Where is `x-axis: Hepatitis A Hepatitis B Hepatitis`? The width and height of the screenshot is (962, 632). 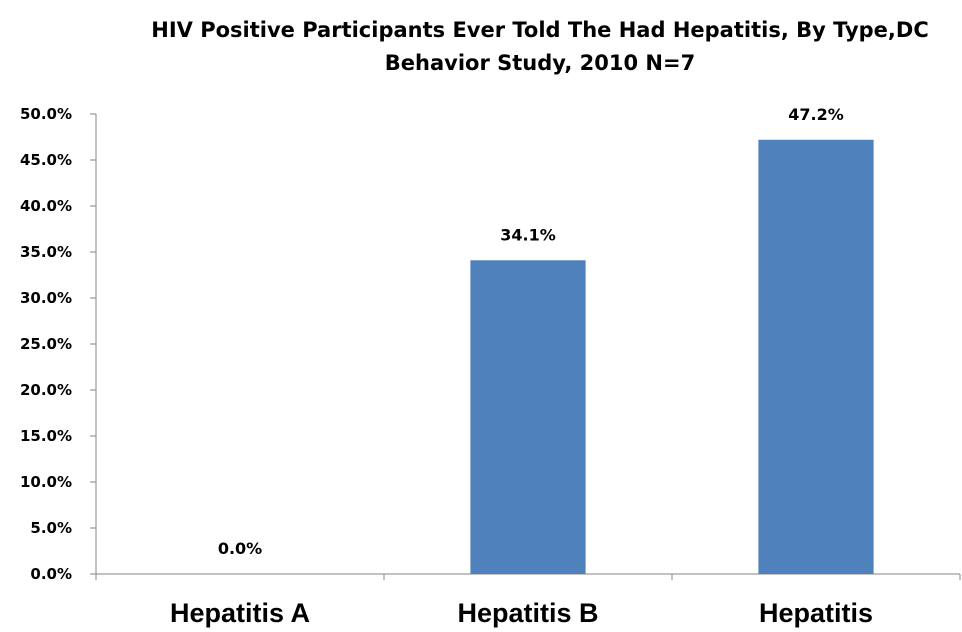
x-axis: Hepatitis A Hepatitis B Hepatitis is located at coordinates (528, 601).